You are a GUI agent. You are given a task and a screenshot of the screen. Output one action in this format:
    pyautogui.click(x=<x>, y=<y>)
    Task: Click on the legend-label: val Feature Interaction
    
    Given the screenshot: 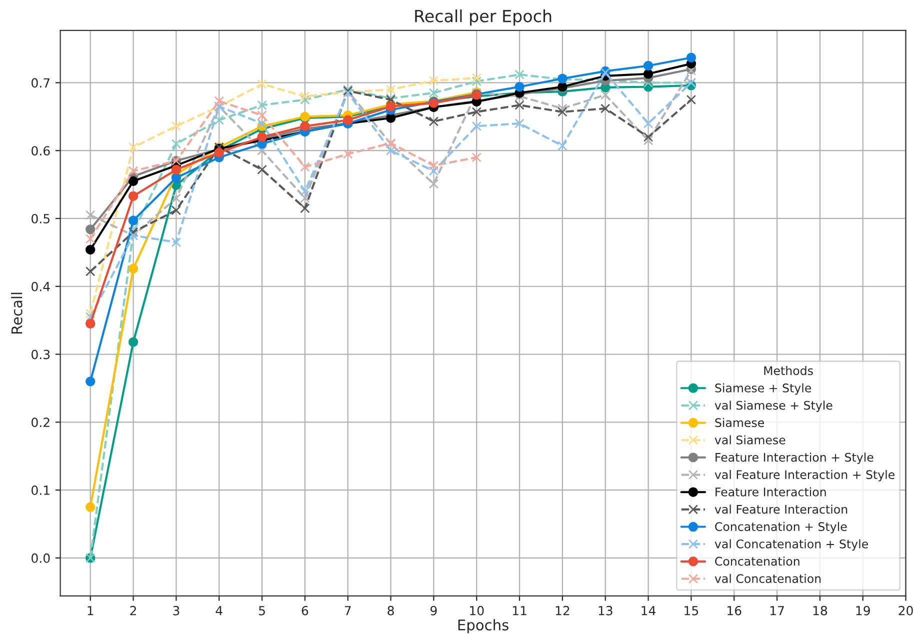 What is the action you would take?
    pyautogui.click(x=781, y=509)
    